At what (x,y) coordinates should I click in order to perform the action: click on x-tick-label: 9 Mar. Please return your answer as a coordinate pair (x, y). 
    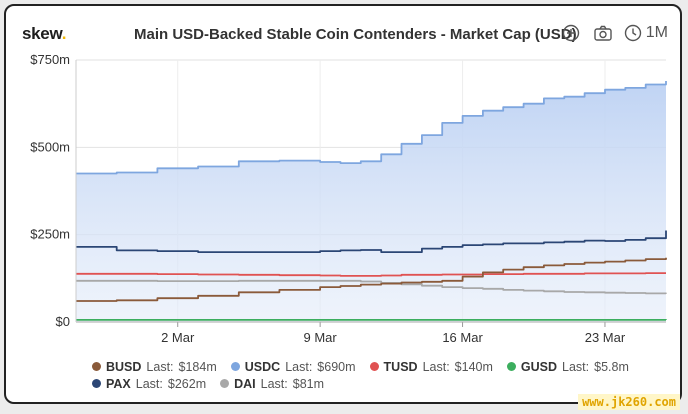
    Looking at the image, I should click on (321, 337).